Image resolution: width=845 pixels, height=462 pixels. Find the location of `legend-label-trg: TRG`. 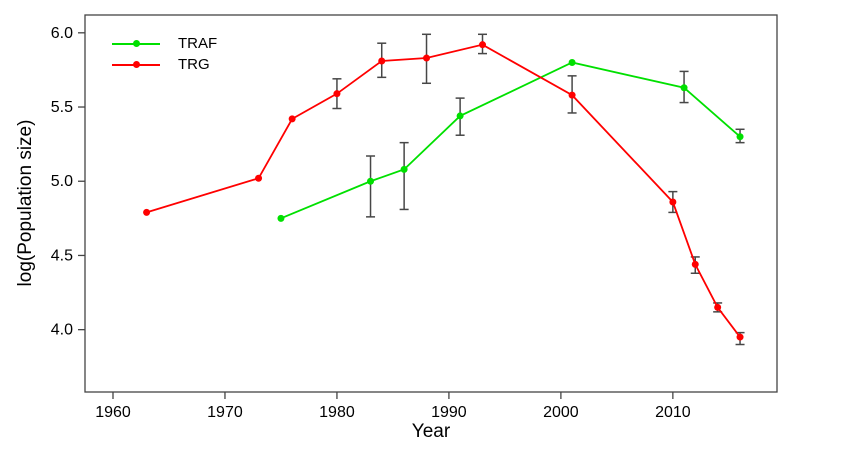

legend-label-trg: TRG is located at coordinates (194, 64).